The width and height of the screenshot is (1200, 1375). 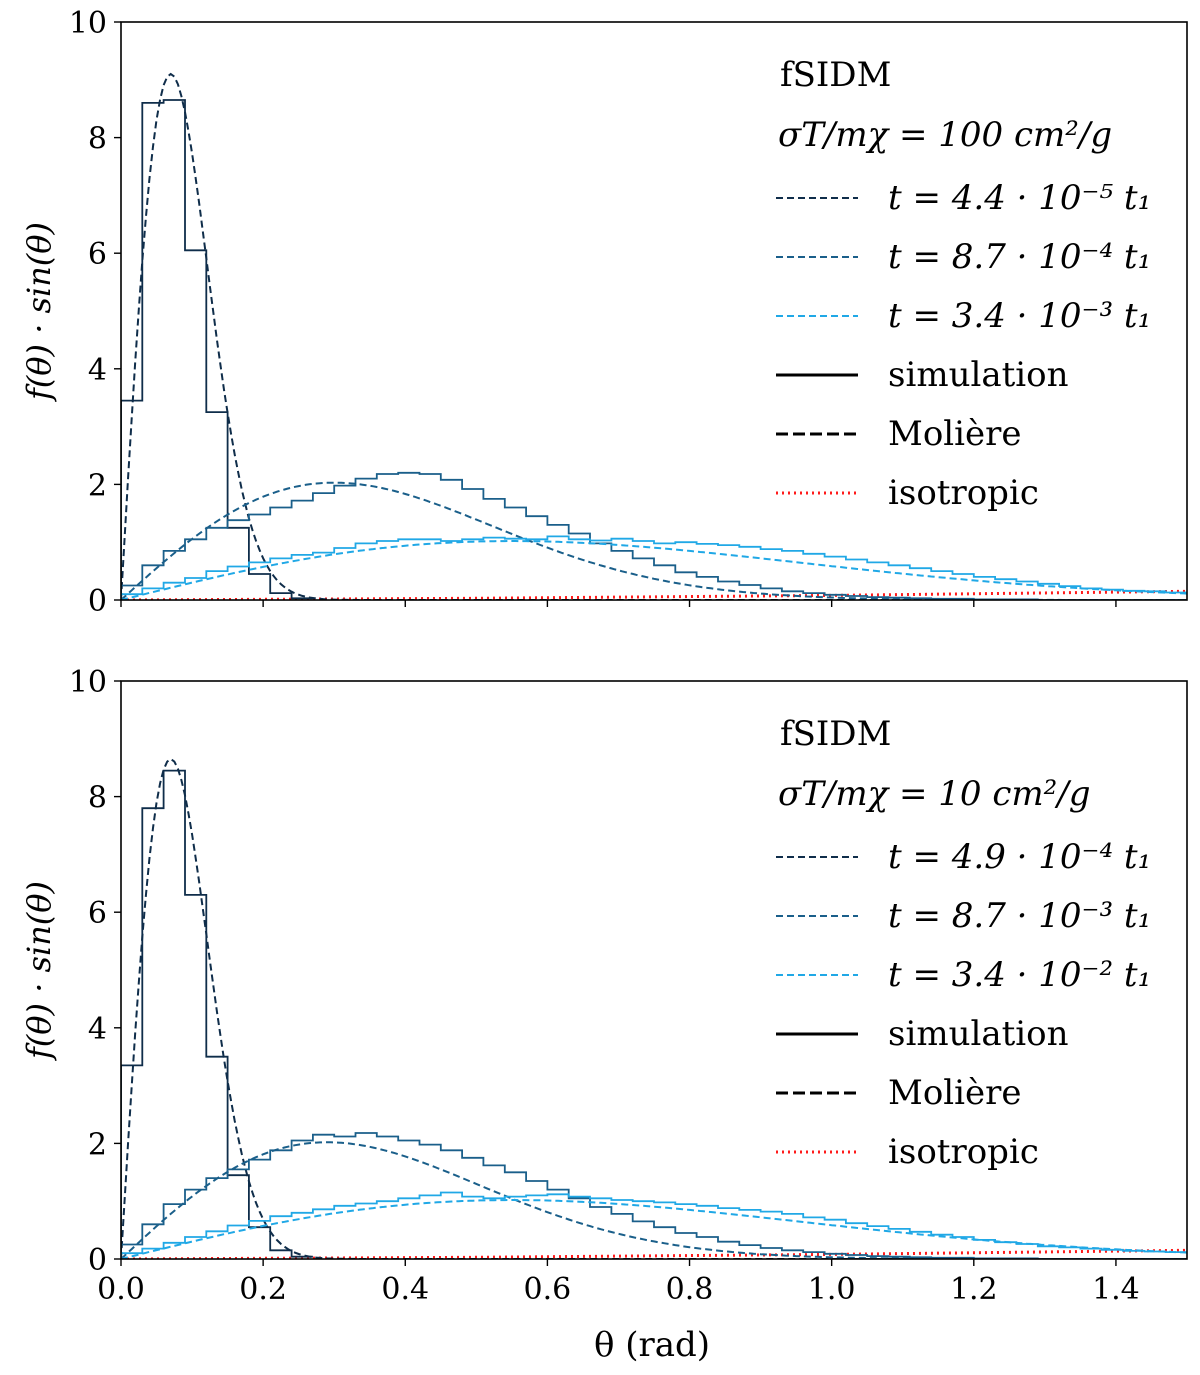 I want to click on x-tick-label: 0.4, so click(x=405, y=1289).